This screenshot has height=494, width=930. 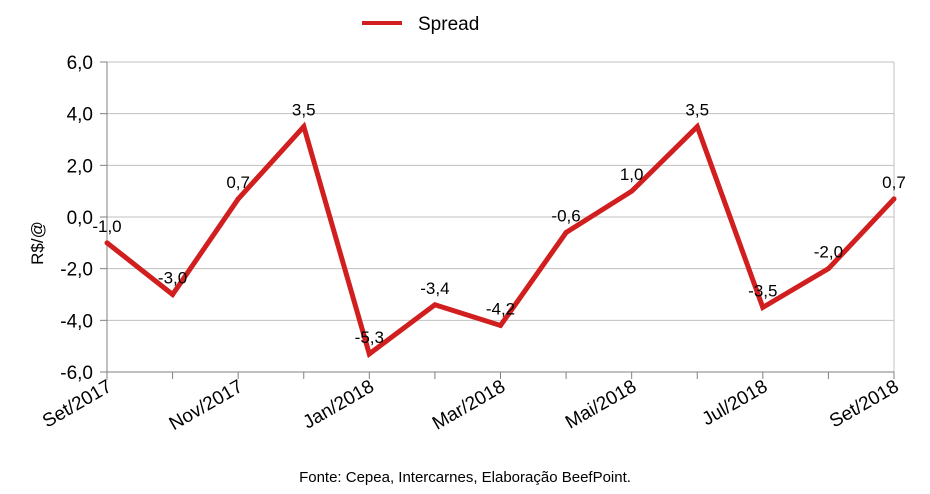 I want to click on legend: Spread, so click(x=420, y=24).